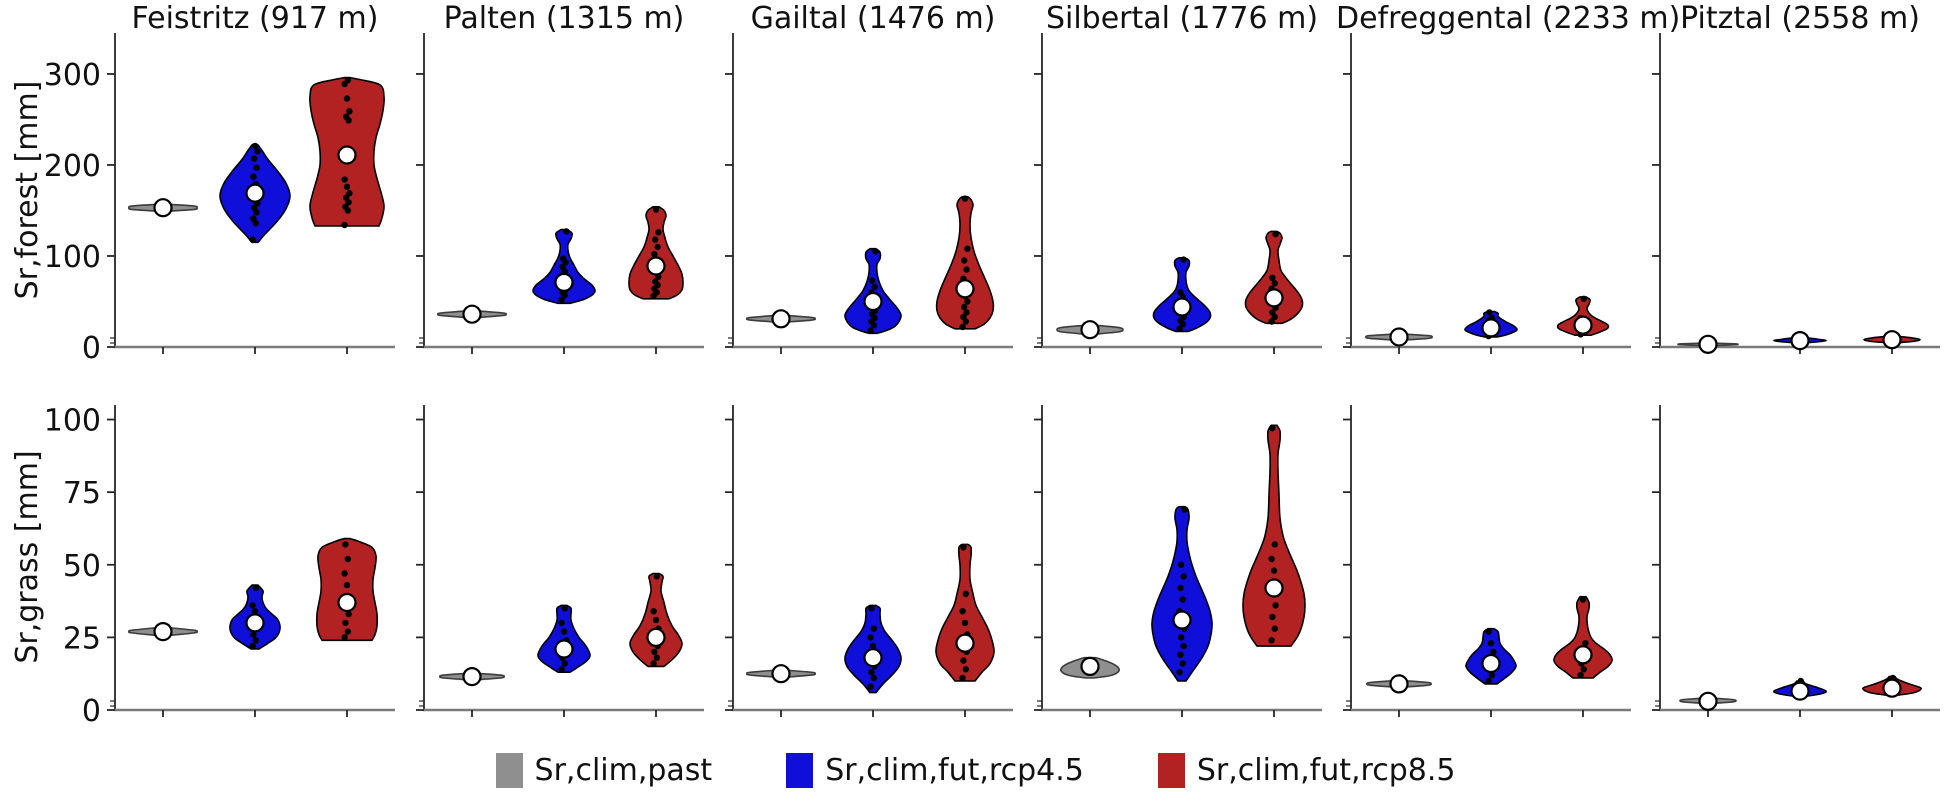 Image resolution: width=1951 pixels, height=797 pixels. What do you see at coordinates (564, 18) in the screenshot?
I see `panel-title-palten: Palten (1315 m)` at bounding box center [564, 18].